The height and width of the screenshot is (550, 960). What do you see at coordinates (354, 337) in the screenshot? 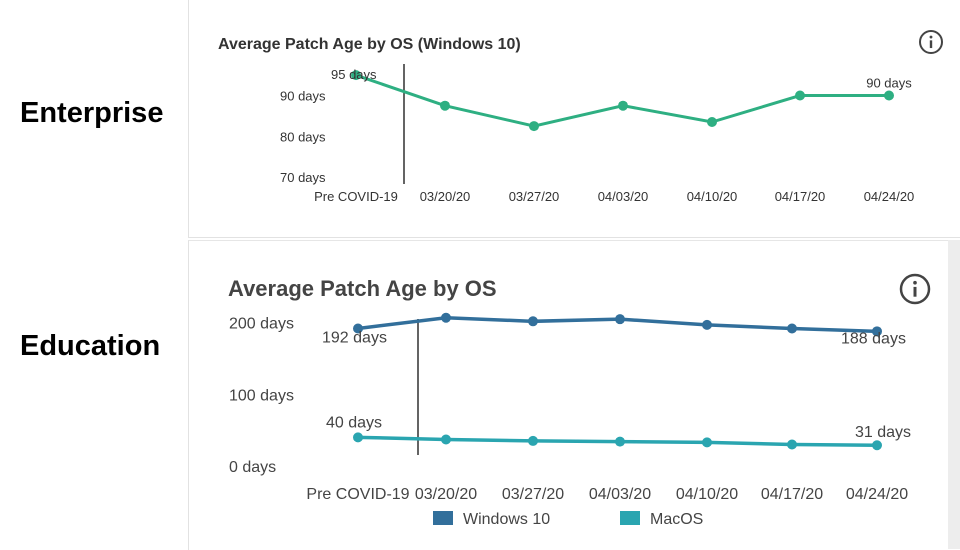
I see `data-label: 192 days` at bounding box center [354, 337].